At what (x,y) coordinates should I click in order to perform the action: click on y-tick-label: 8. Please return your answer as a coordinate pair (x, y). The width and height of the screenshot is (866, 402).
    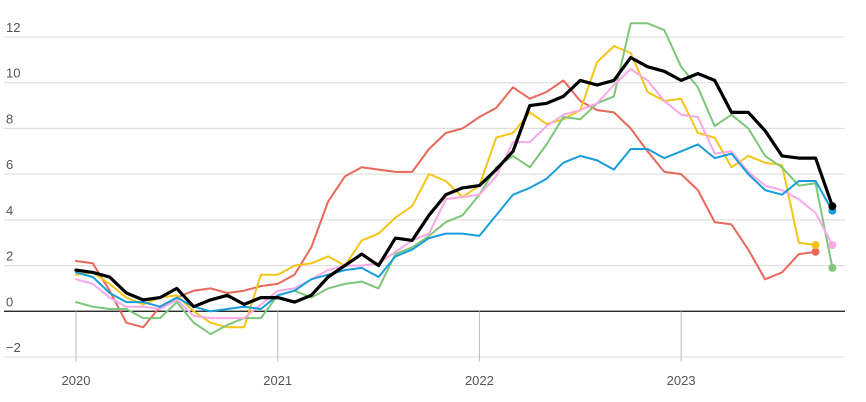
    Looking at the image, I should click on (9, 118).